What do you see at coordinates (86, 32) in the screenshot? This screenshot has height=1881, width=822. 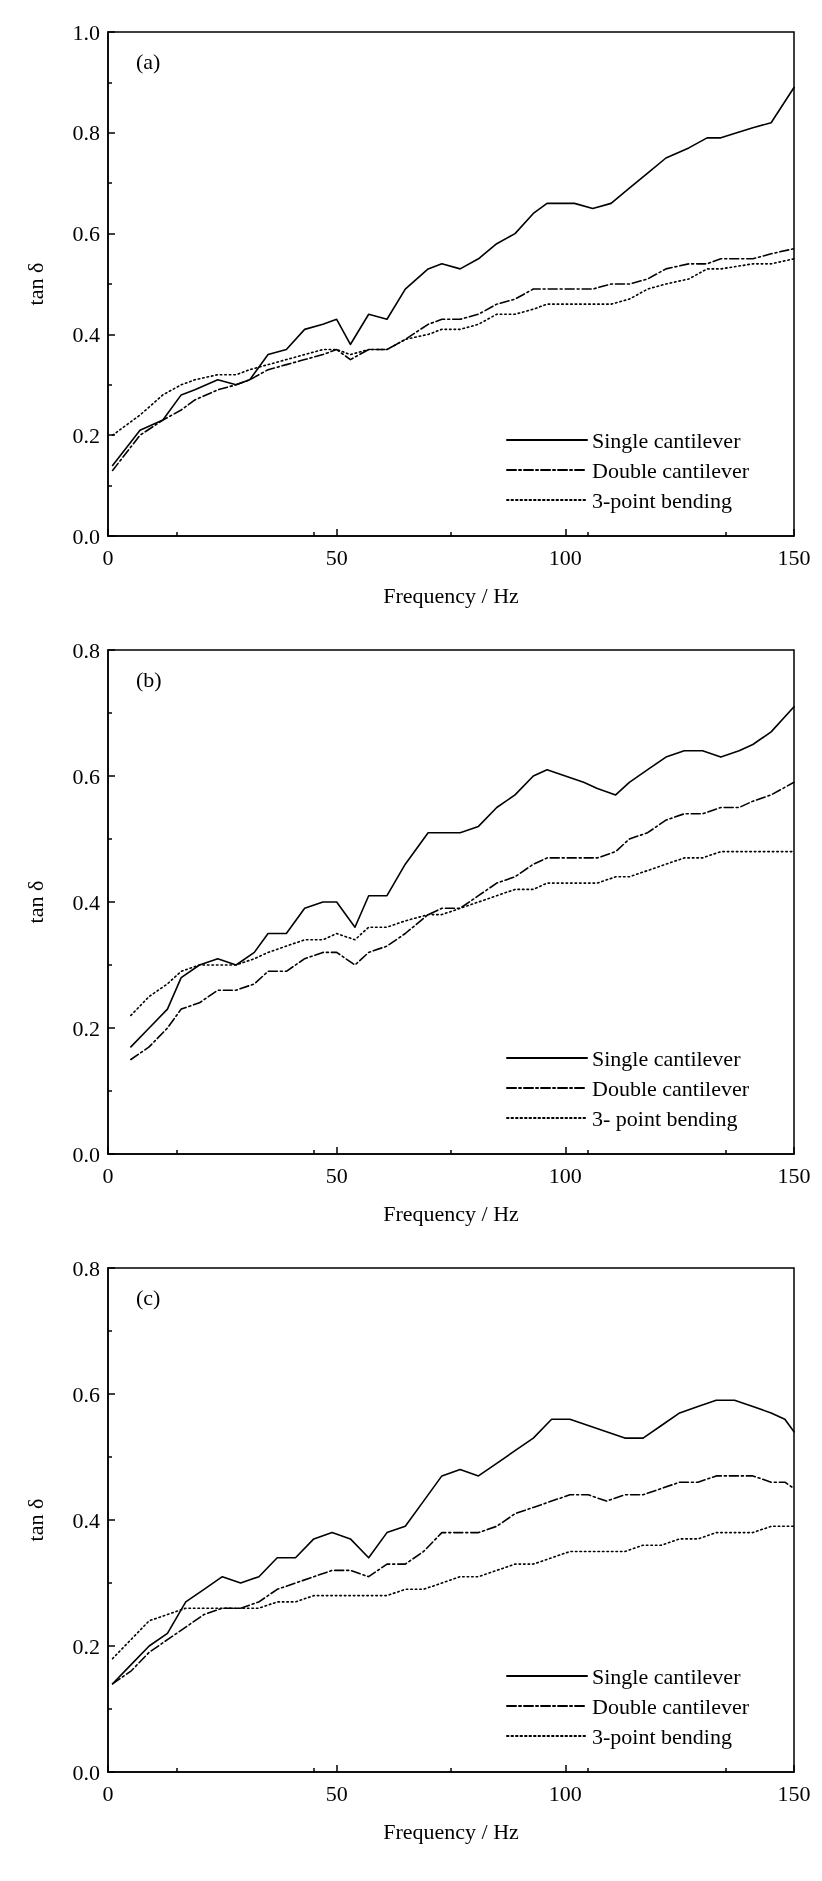 I see `y-tick-label: 1.0` at bounding box center [86, 32].